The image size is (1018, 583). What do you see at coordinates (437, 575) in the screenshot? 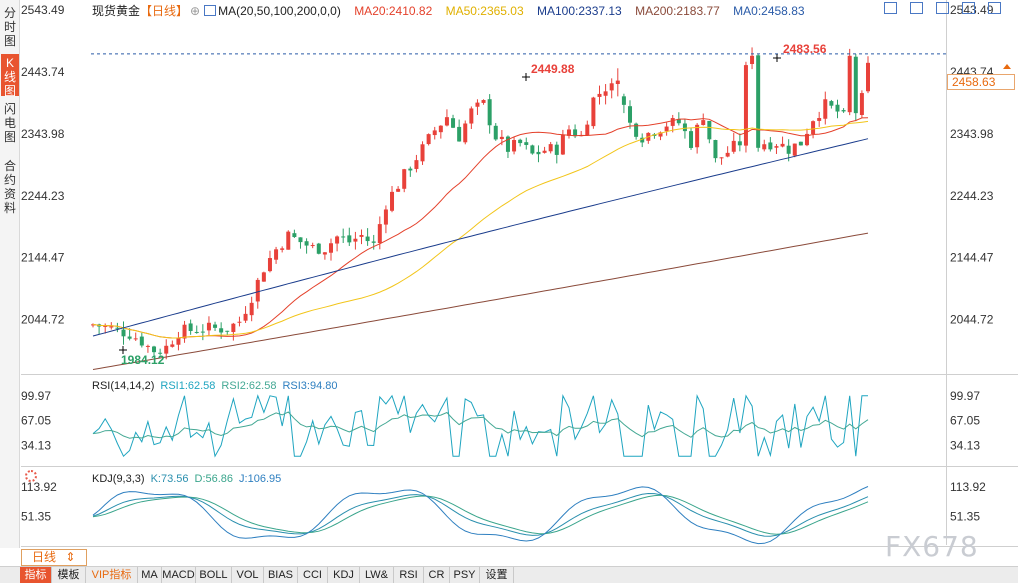
I see `bottom-tab-12: CR` at bounding box center [437, 575].